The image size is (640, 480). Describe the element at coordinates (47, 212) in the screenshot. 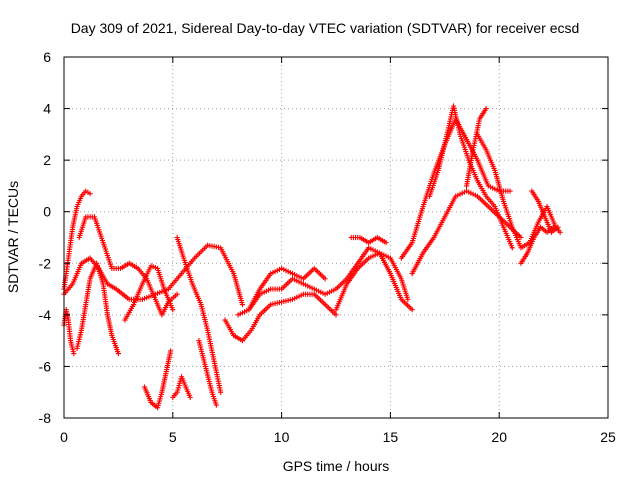

I see `y-tick-label: 0` at that location.